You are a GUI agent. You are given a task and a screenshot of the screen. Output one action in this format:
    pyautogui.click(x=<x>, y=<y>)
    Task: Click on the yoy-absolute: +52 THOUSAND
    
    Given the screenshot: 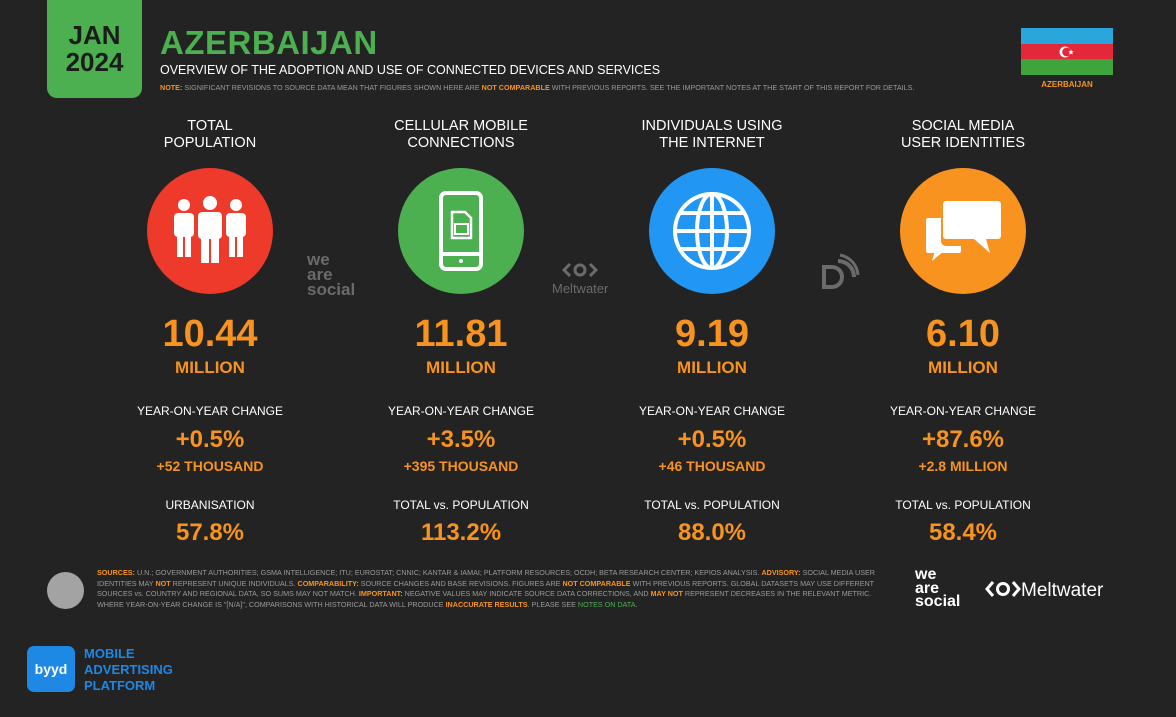 What is the action you would take?
    pyautogui.click(x=210, y=466)
    